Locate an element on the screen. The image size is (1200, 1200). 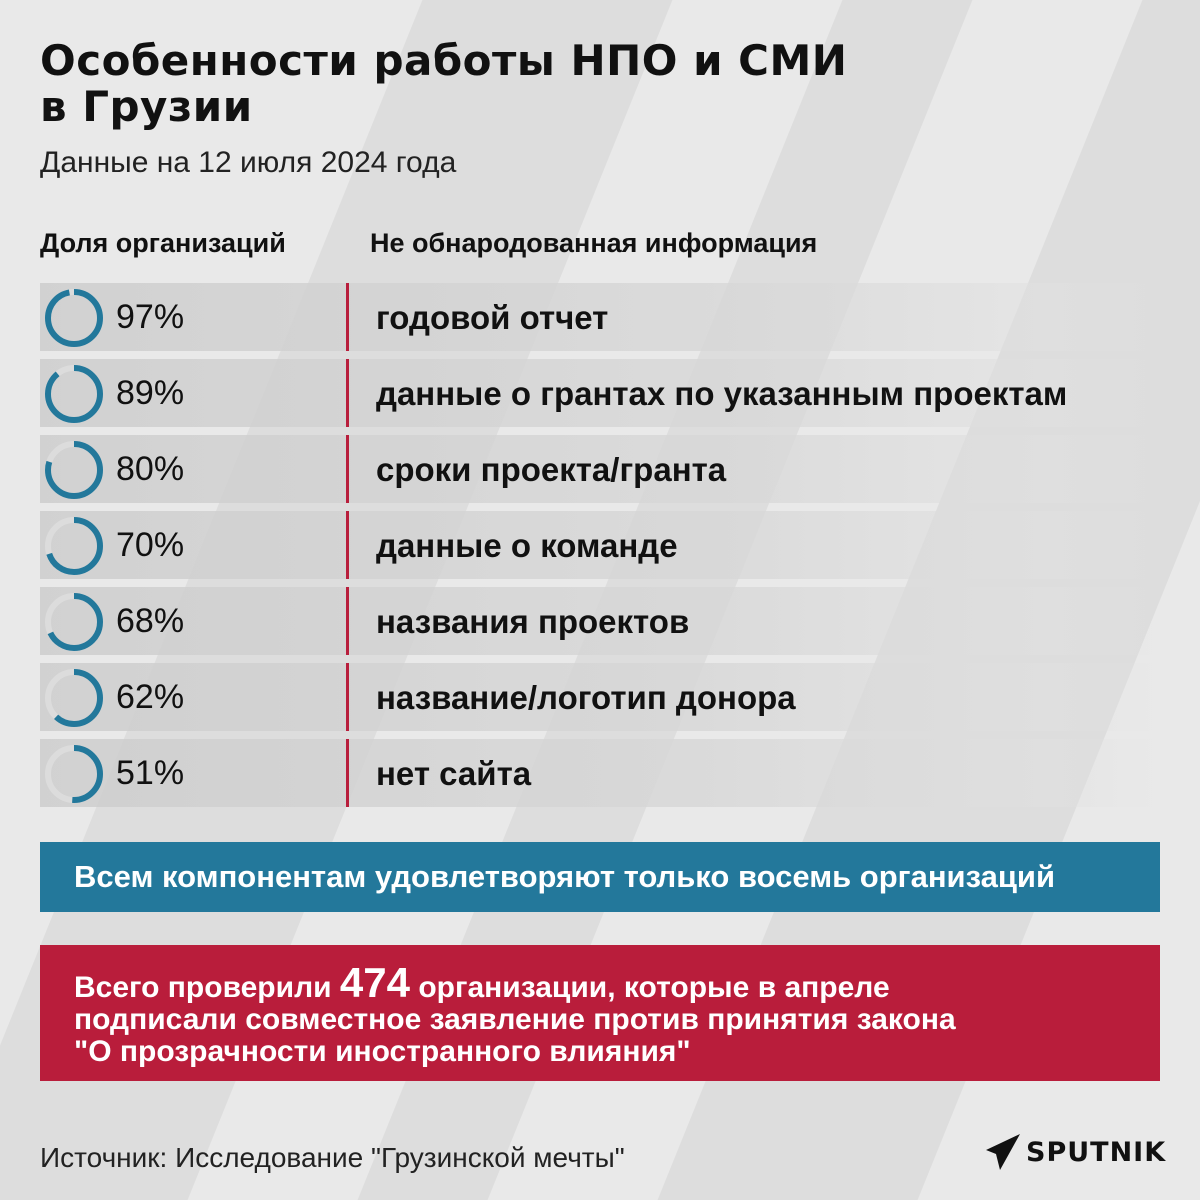
sputnik-logo: SPUTNIK is located at coordinates (1075, 1152).